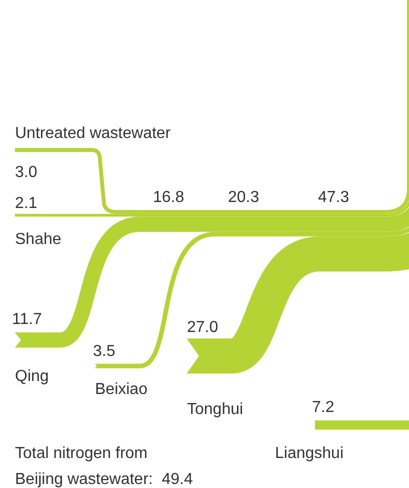  Describe the element at coordinates (104, 466) in the screenshot. I see `text: Total nitrogen from Beijing wastewater: 49.4` at that location.